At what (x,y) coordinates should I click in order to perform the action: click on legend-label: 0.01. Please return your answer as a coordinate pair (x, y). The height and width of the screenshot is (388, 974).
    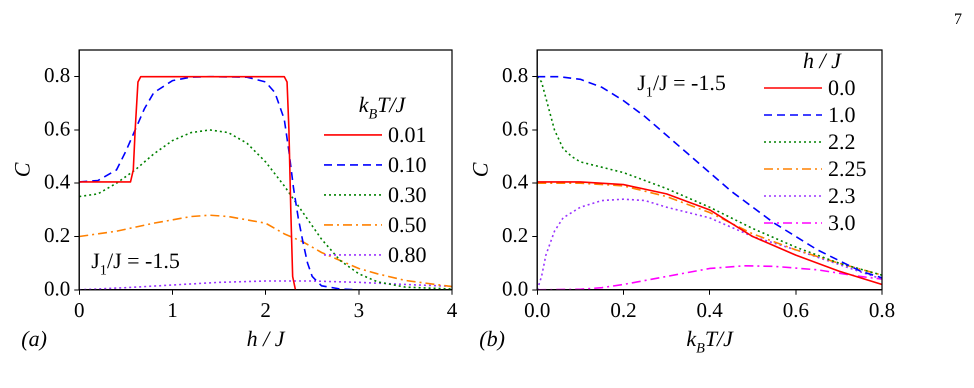
    Looking at the image, I should click on (407, 134).